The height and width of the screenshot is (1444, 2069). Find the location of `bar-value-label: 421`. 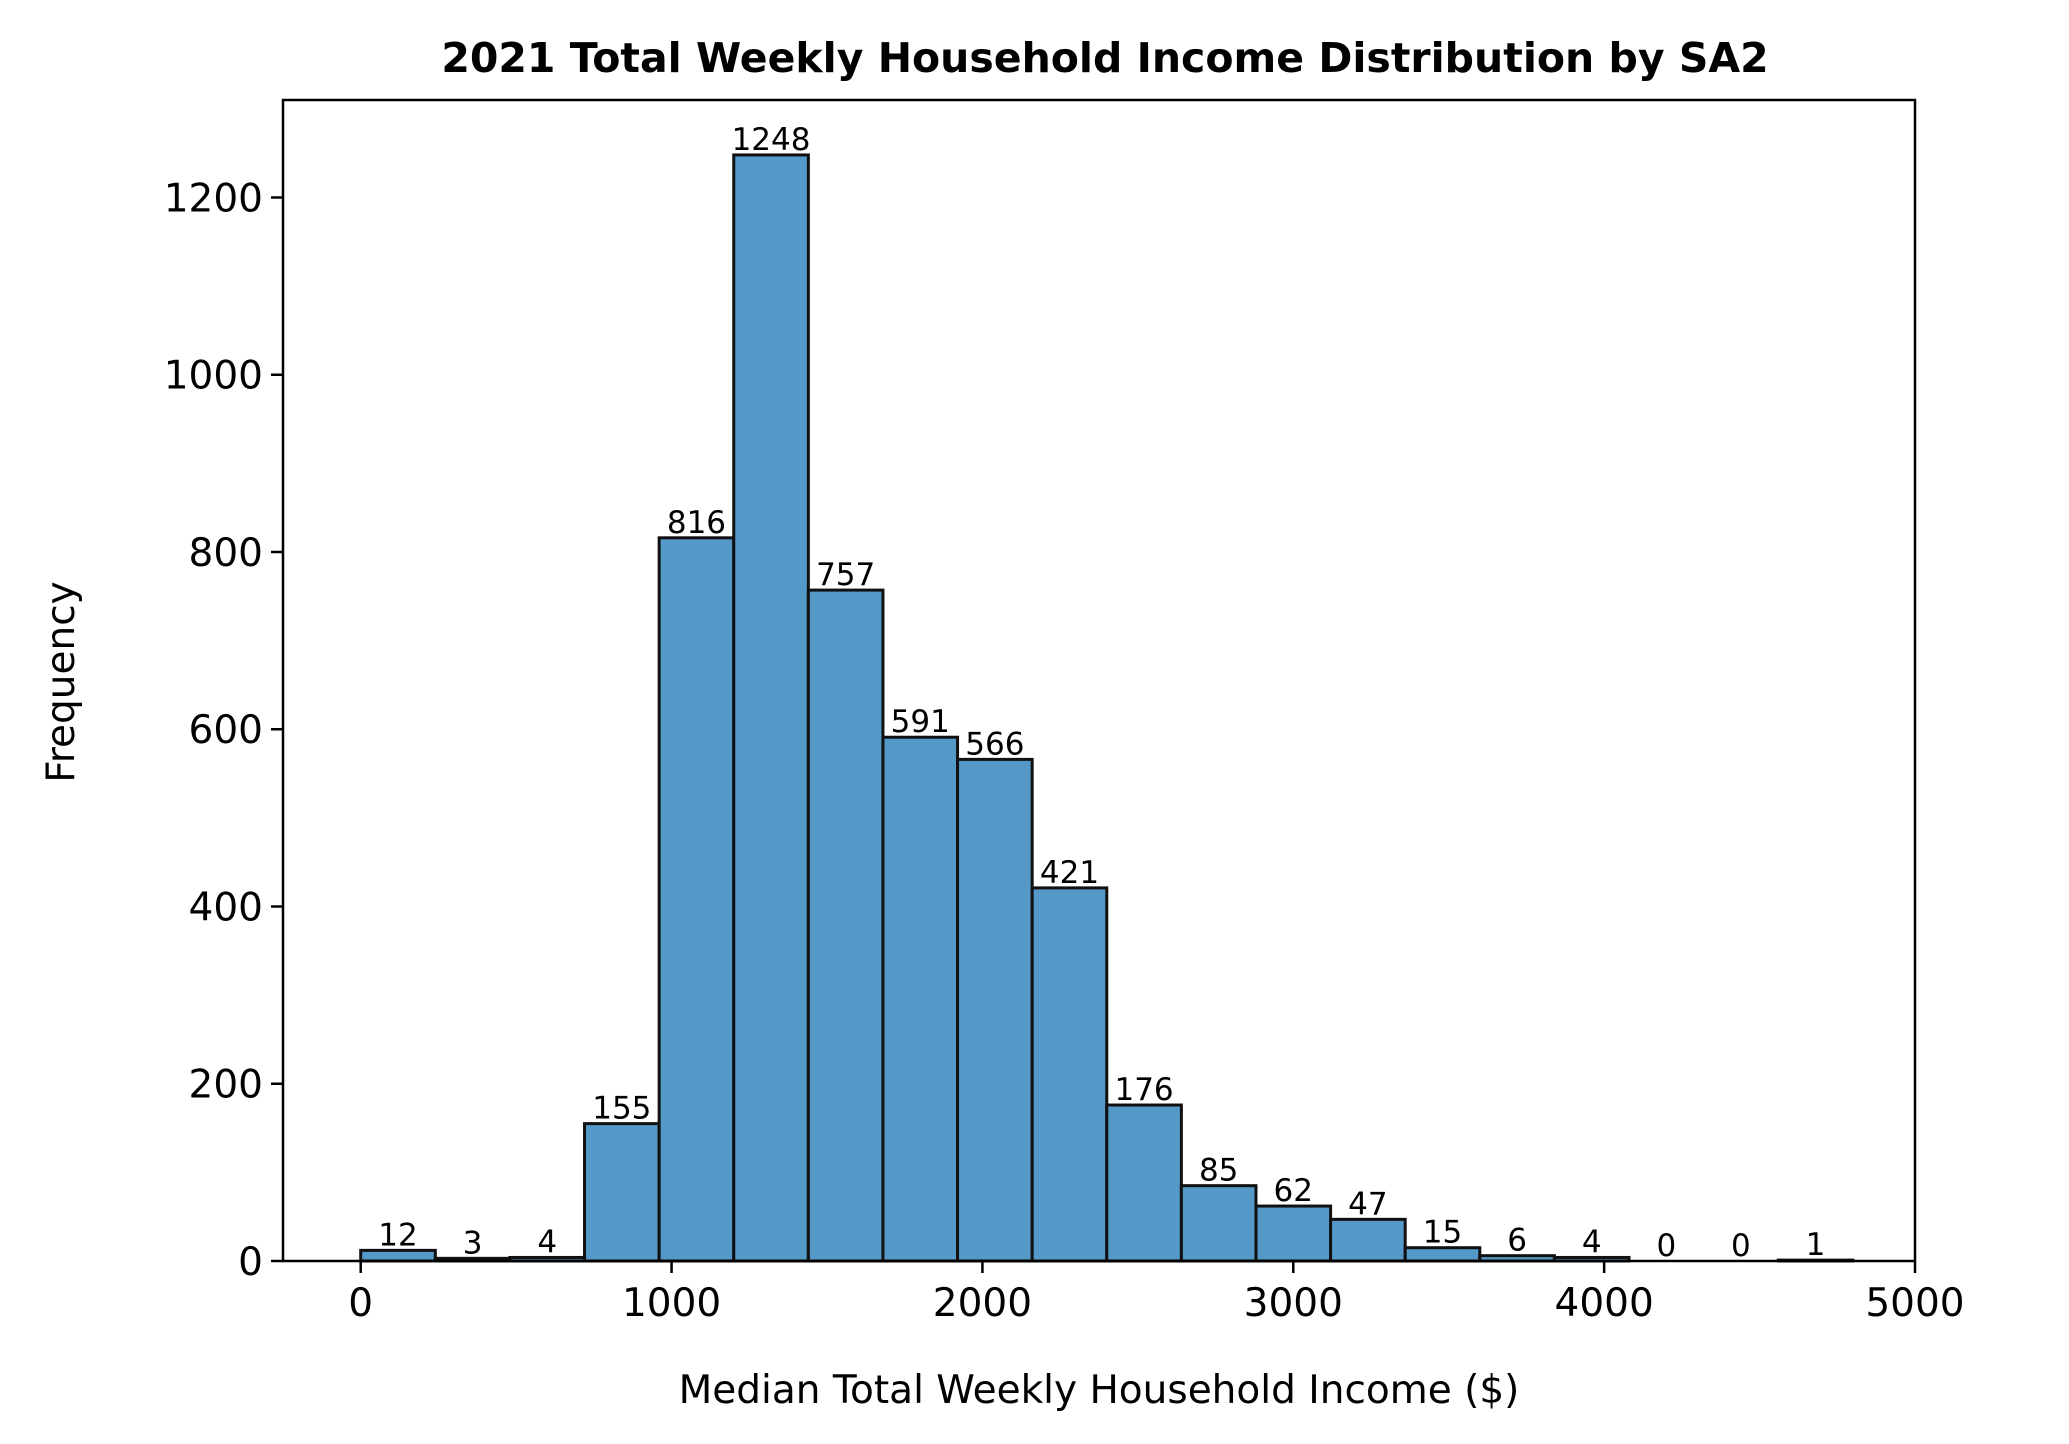

bar-value-label: 421 is located at coordinates (1069, 873).